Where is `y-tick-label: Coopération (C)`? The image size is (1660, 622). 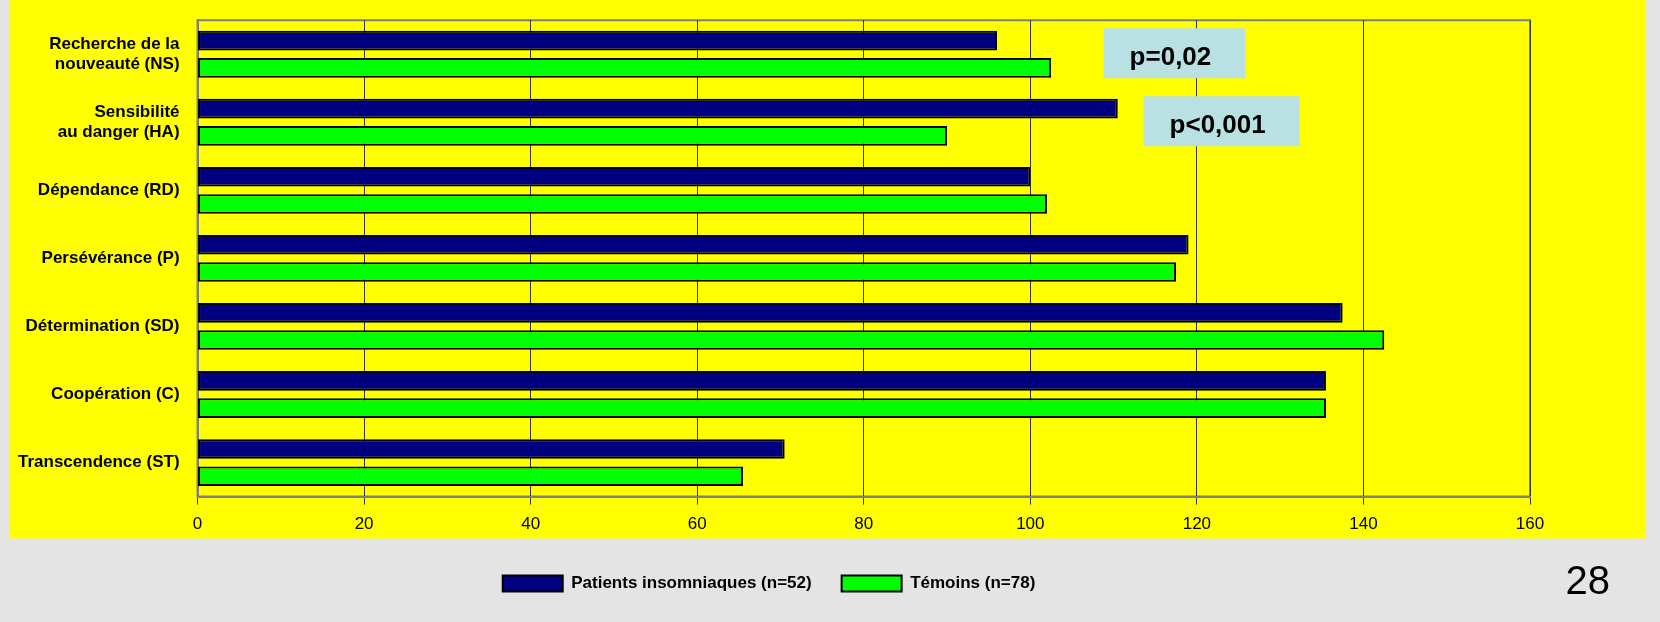 y-tick-label: Coopération (C) is located at coordinates (115, 394).